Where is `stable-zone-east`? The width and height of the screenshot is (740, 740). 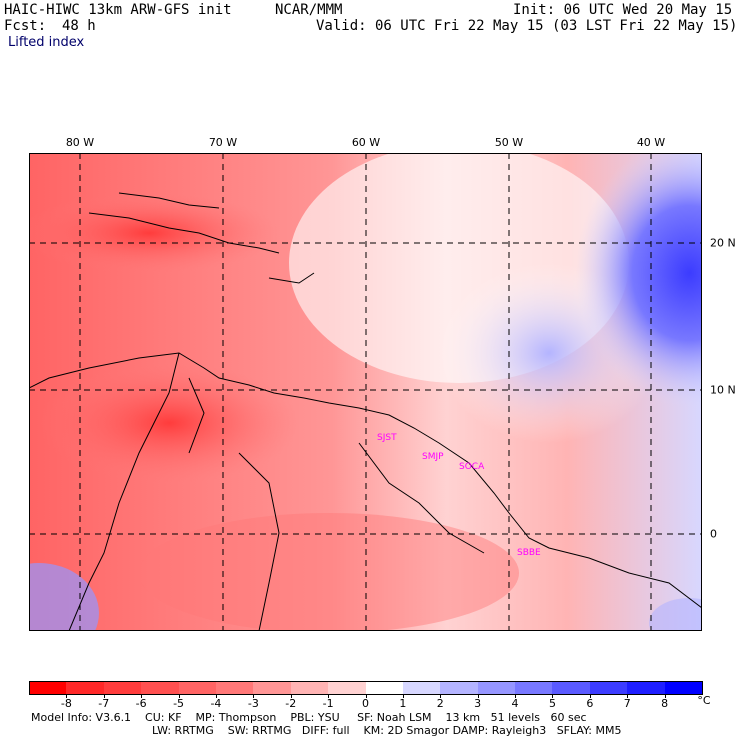
stable-zone-east is located at coordinates (575, 303).